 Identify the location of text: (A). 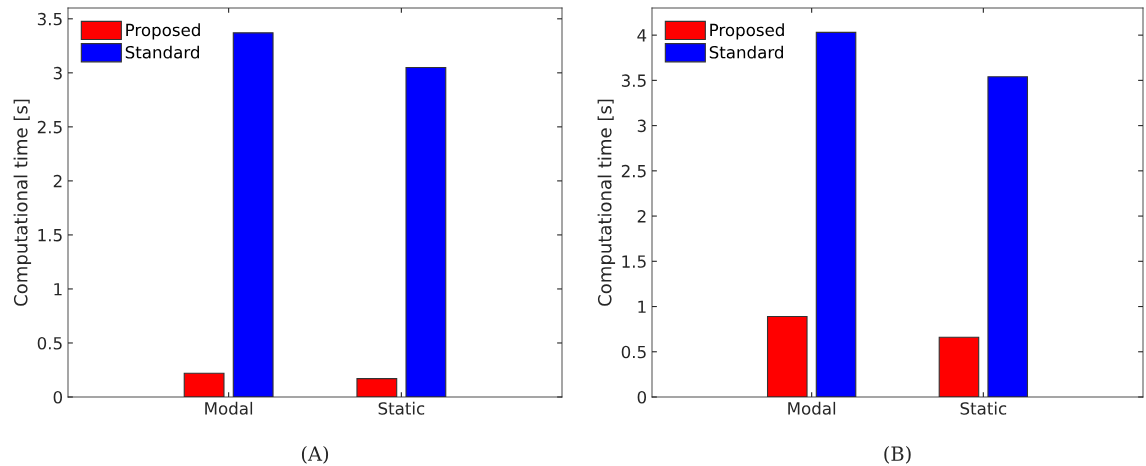
(315, 454).